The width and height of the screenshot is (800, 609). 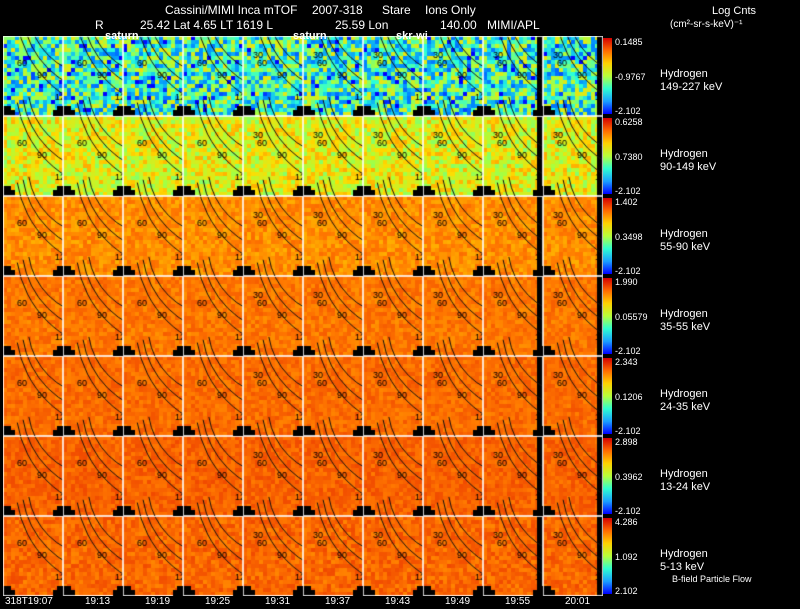 I want to click on title-ions: Ions Only, so click(x=450, y=10).